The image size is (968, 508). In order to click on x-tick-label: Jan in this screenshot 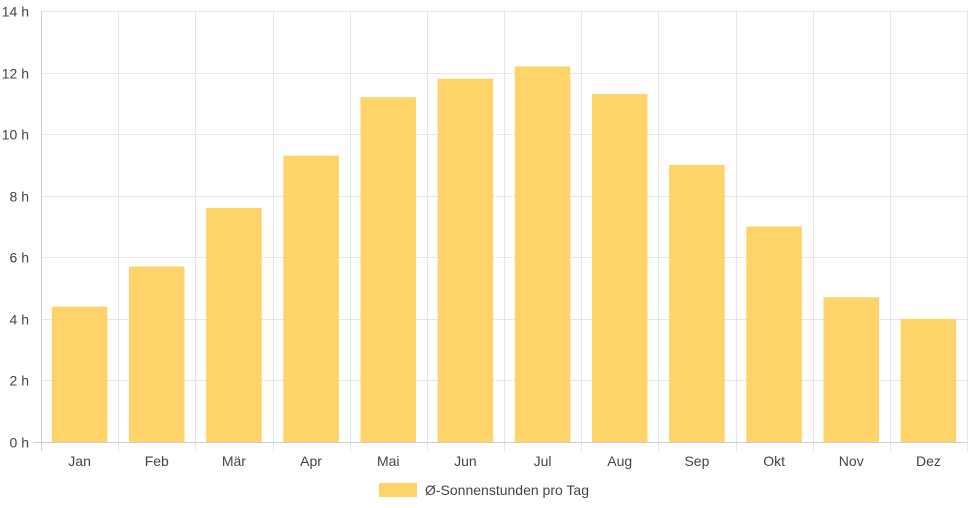, I will do `click(79, 461)`.